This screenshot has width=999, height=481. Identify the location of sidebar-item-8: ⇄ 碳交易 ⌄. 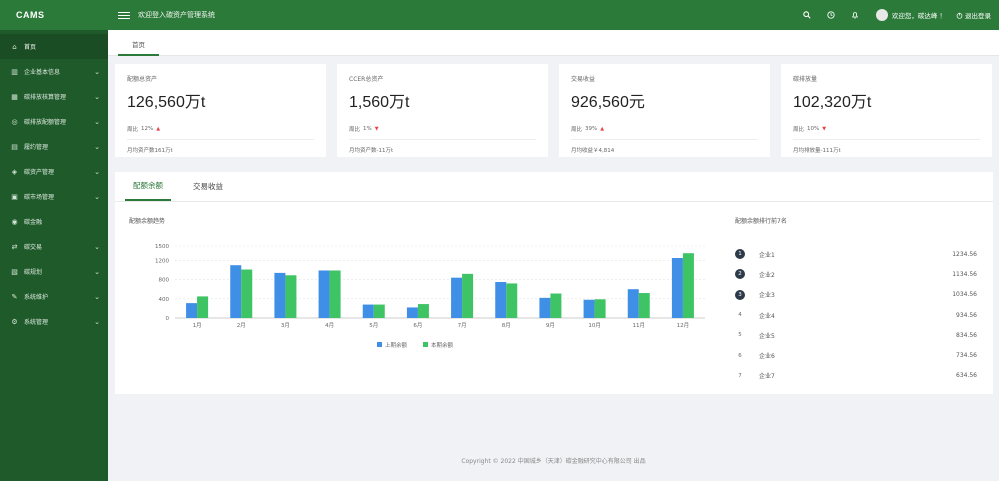
(54, 246).